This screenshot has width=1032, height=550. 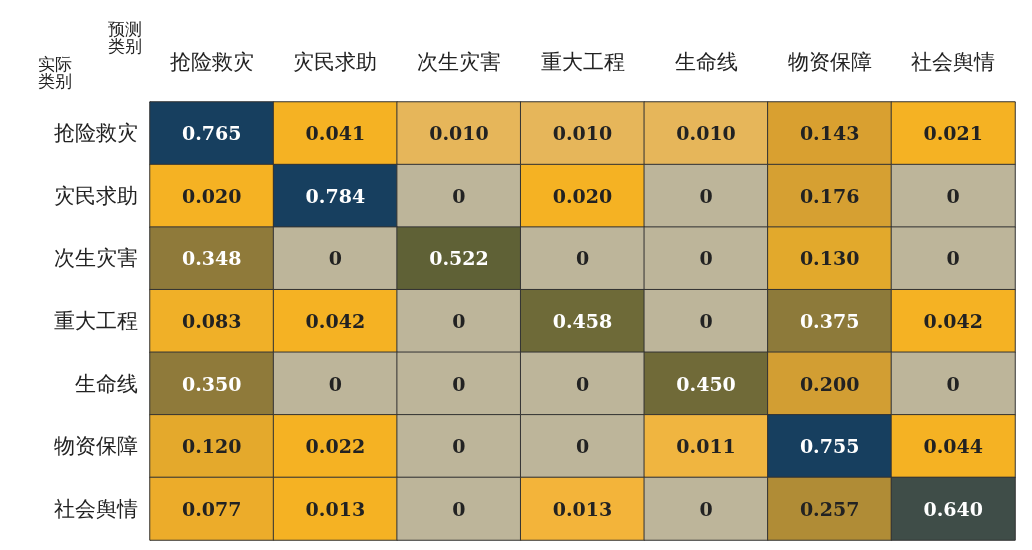 What do you see at coordinates (706, 383) in the screenshot?
I see `data-label: 0.450` at bounding box center [706, 383].